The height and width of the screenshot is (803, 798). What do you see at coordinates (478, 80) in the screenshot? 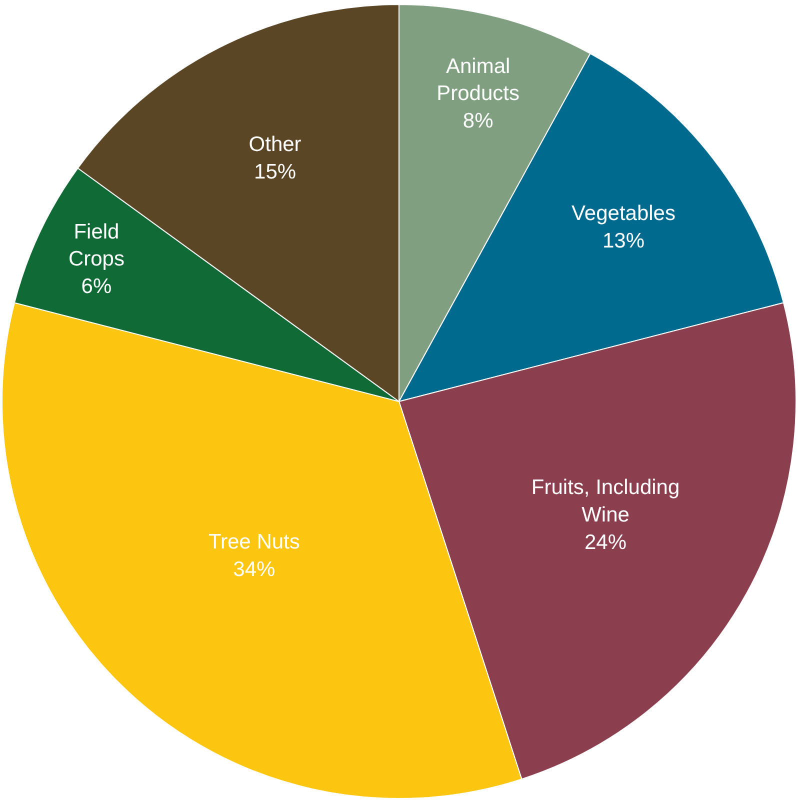
I see `slice-label: Animal Products` at bounding box center [478, 80].